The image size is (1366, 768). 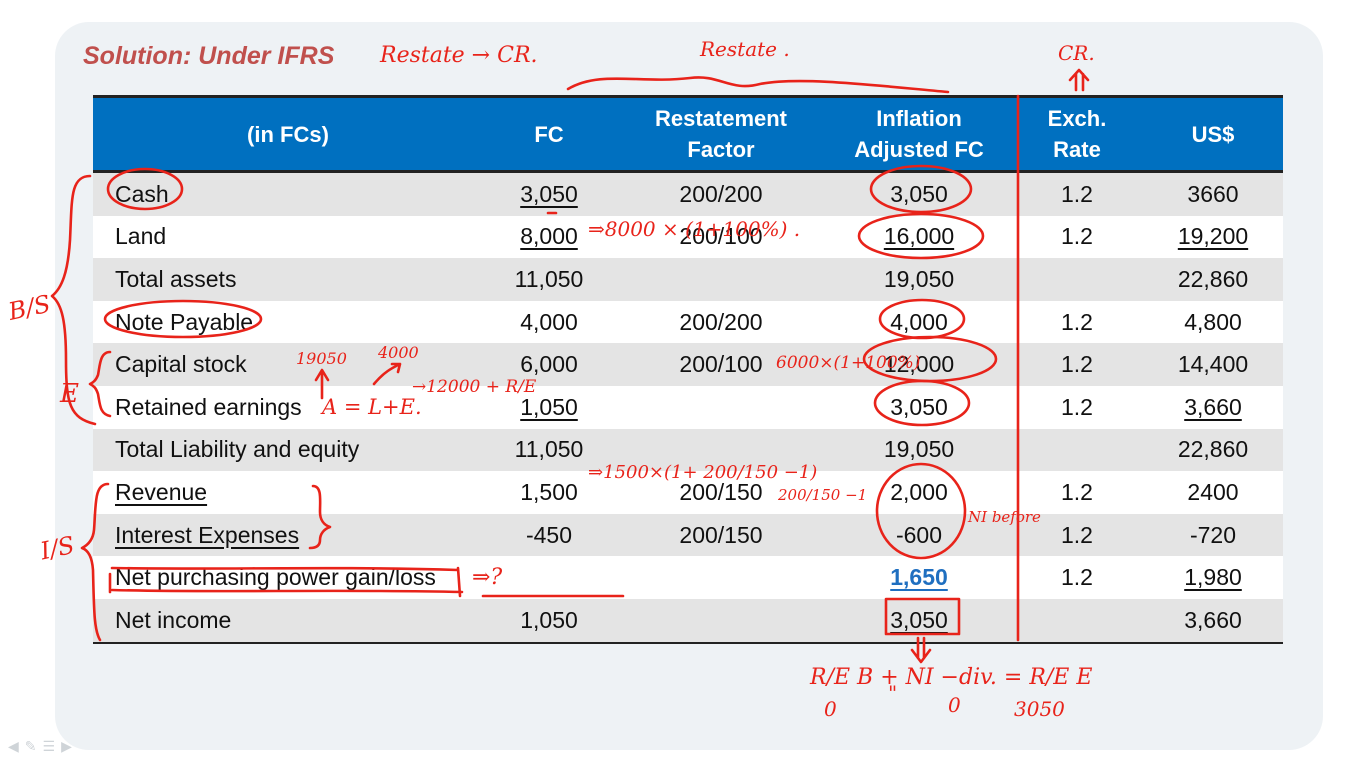 I want to click on cell-label-text: Total assets, so click(x=176, y=278).